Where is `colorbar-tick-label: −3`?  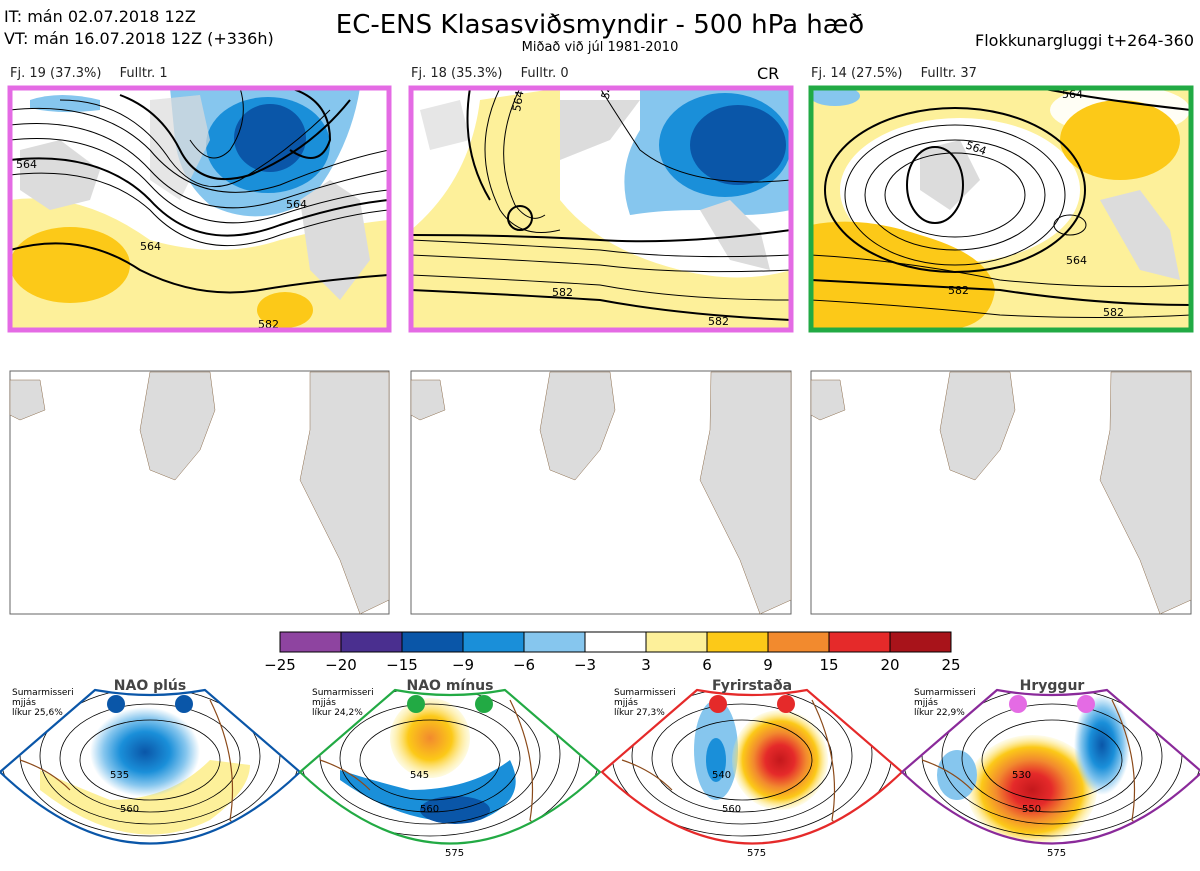
colorbar-tick-label: −3 is located at coordinates (585, 665).